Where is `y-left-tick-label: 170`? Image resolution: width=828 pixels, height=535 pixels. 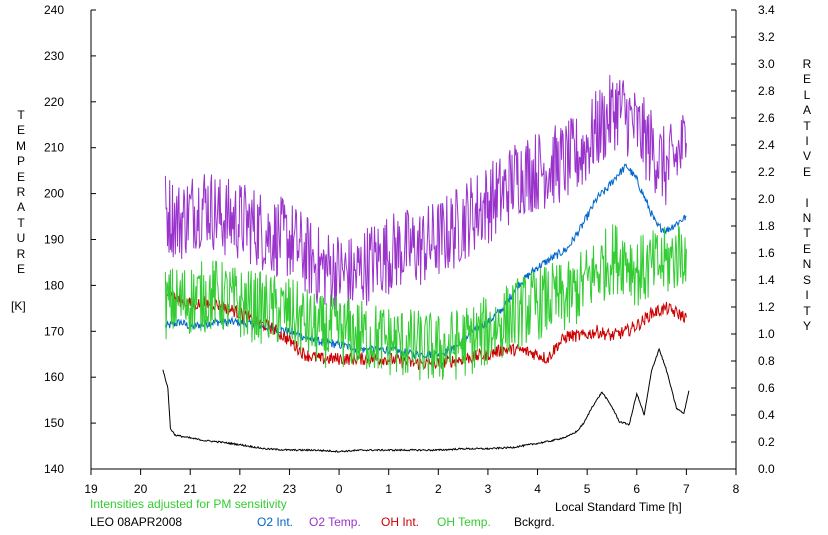 y-left-tick-label: 170 is located at coordinates (54, 331).